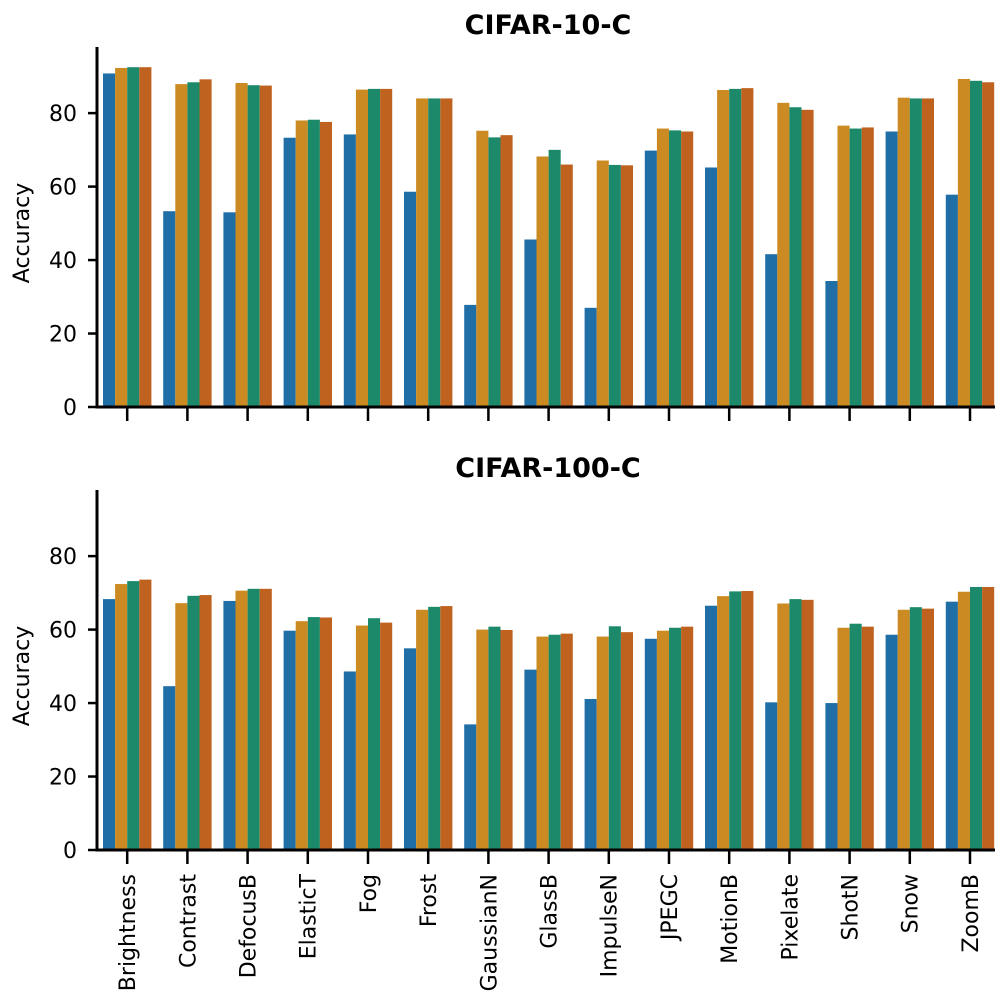  Describe the element at coordinates (548, 25) in the screenshot. I see `chart-title: CIFAR-10-C` at that location.